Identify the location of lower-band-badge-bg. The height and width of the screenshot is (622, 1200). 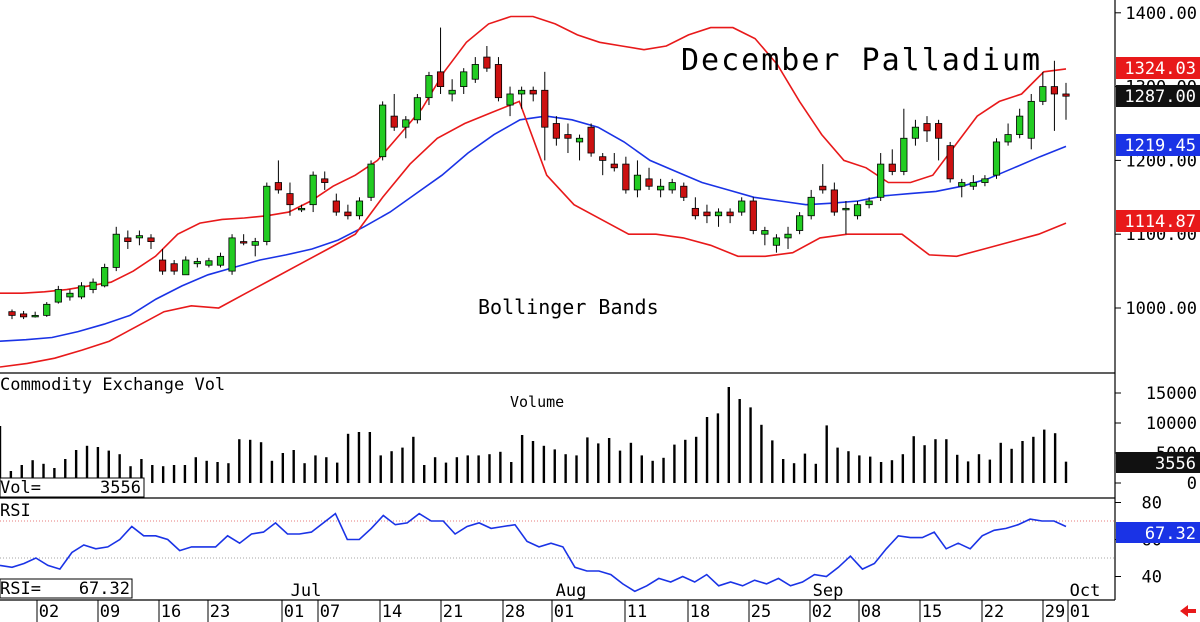
(1158, 221).